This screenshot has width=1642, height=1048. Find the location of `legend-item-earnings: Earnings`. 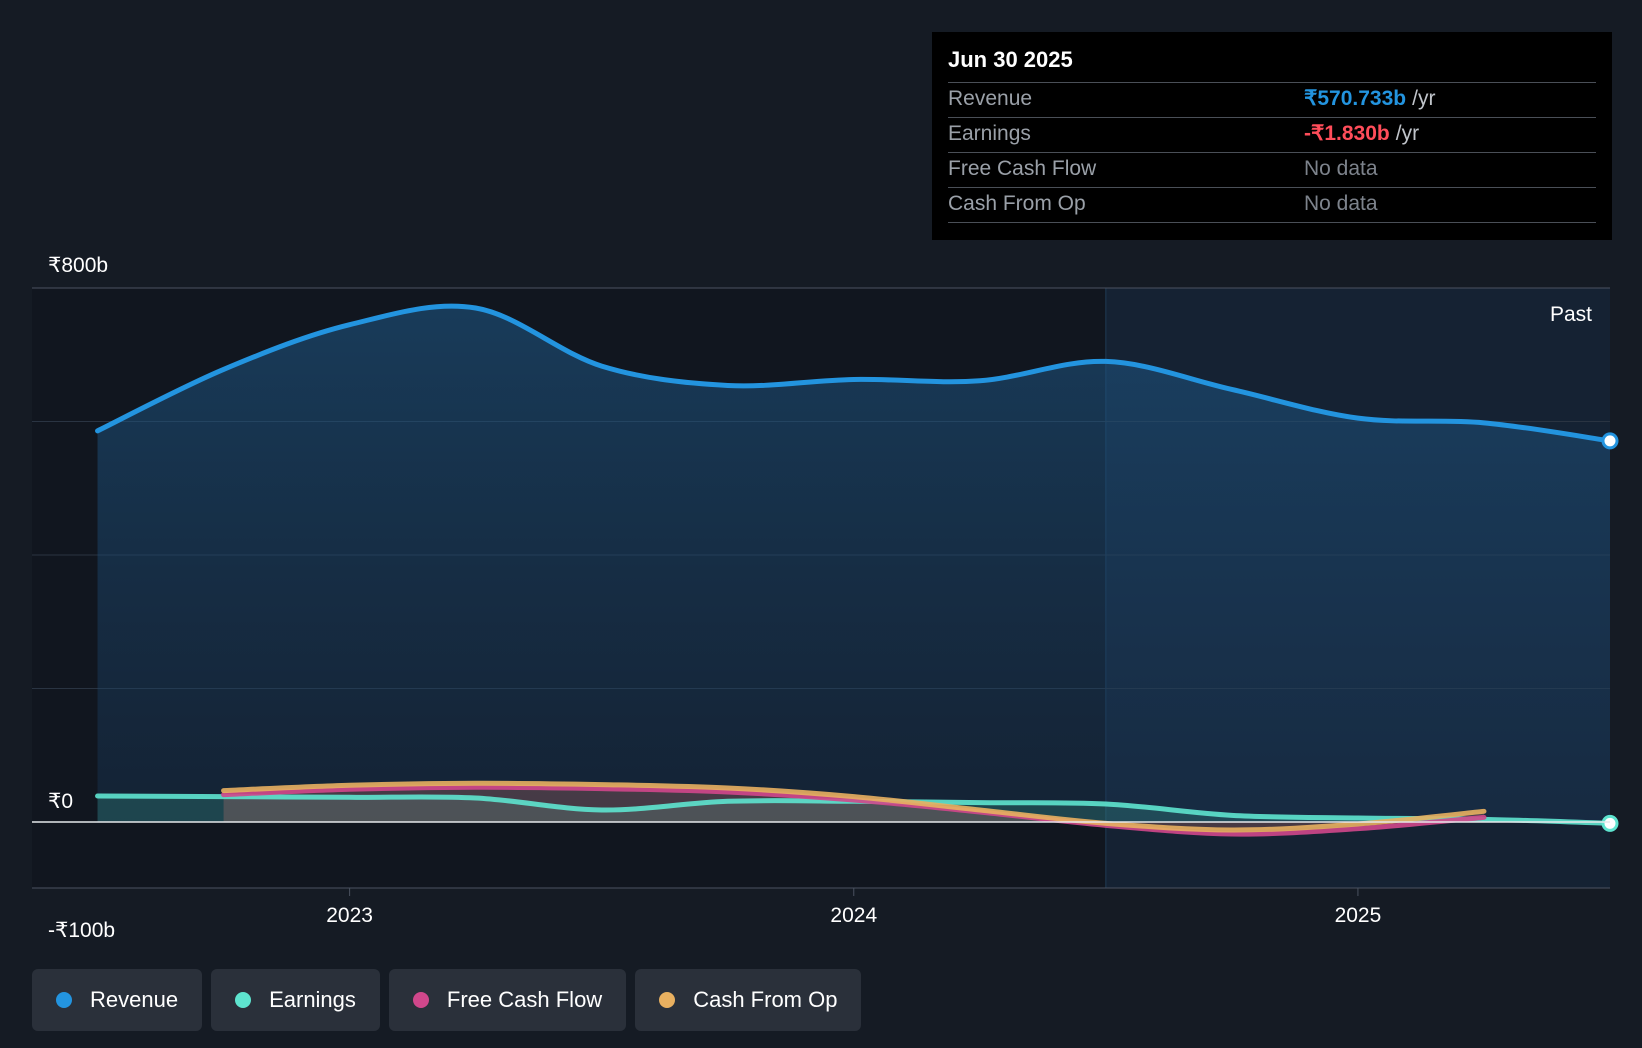

legend-item-earnings: Earnings is located at coordinates (295, 1000).